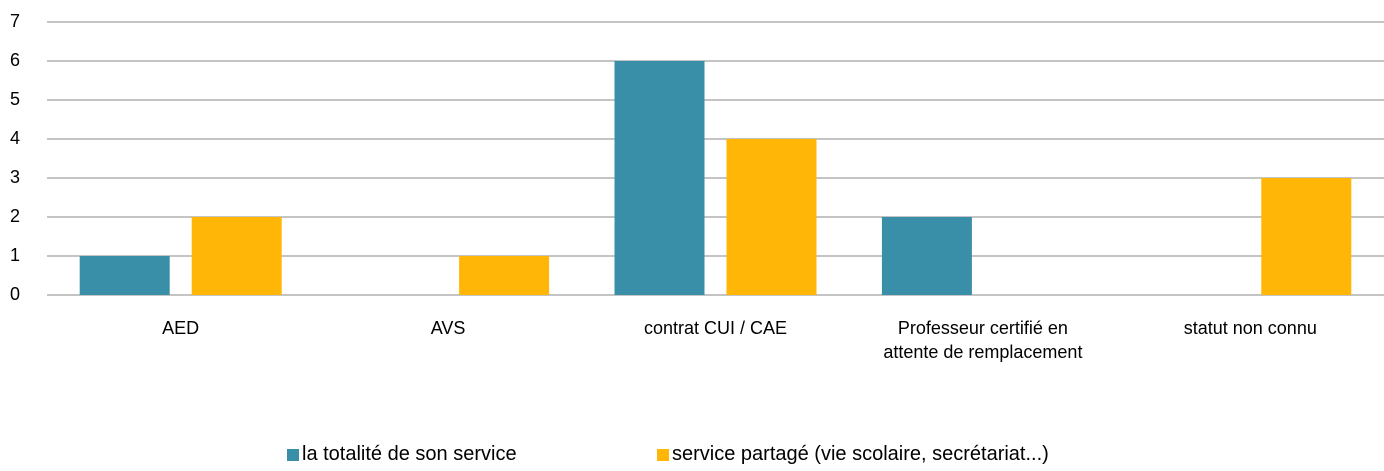 This screenshot has height=471, width=1384. Describe the element at coordinates (15, 216) in the screenshot. I see `y-tick-label: 2` at that location.